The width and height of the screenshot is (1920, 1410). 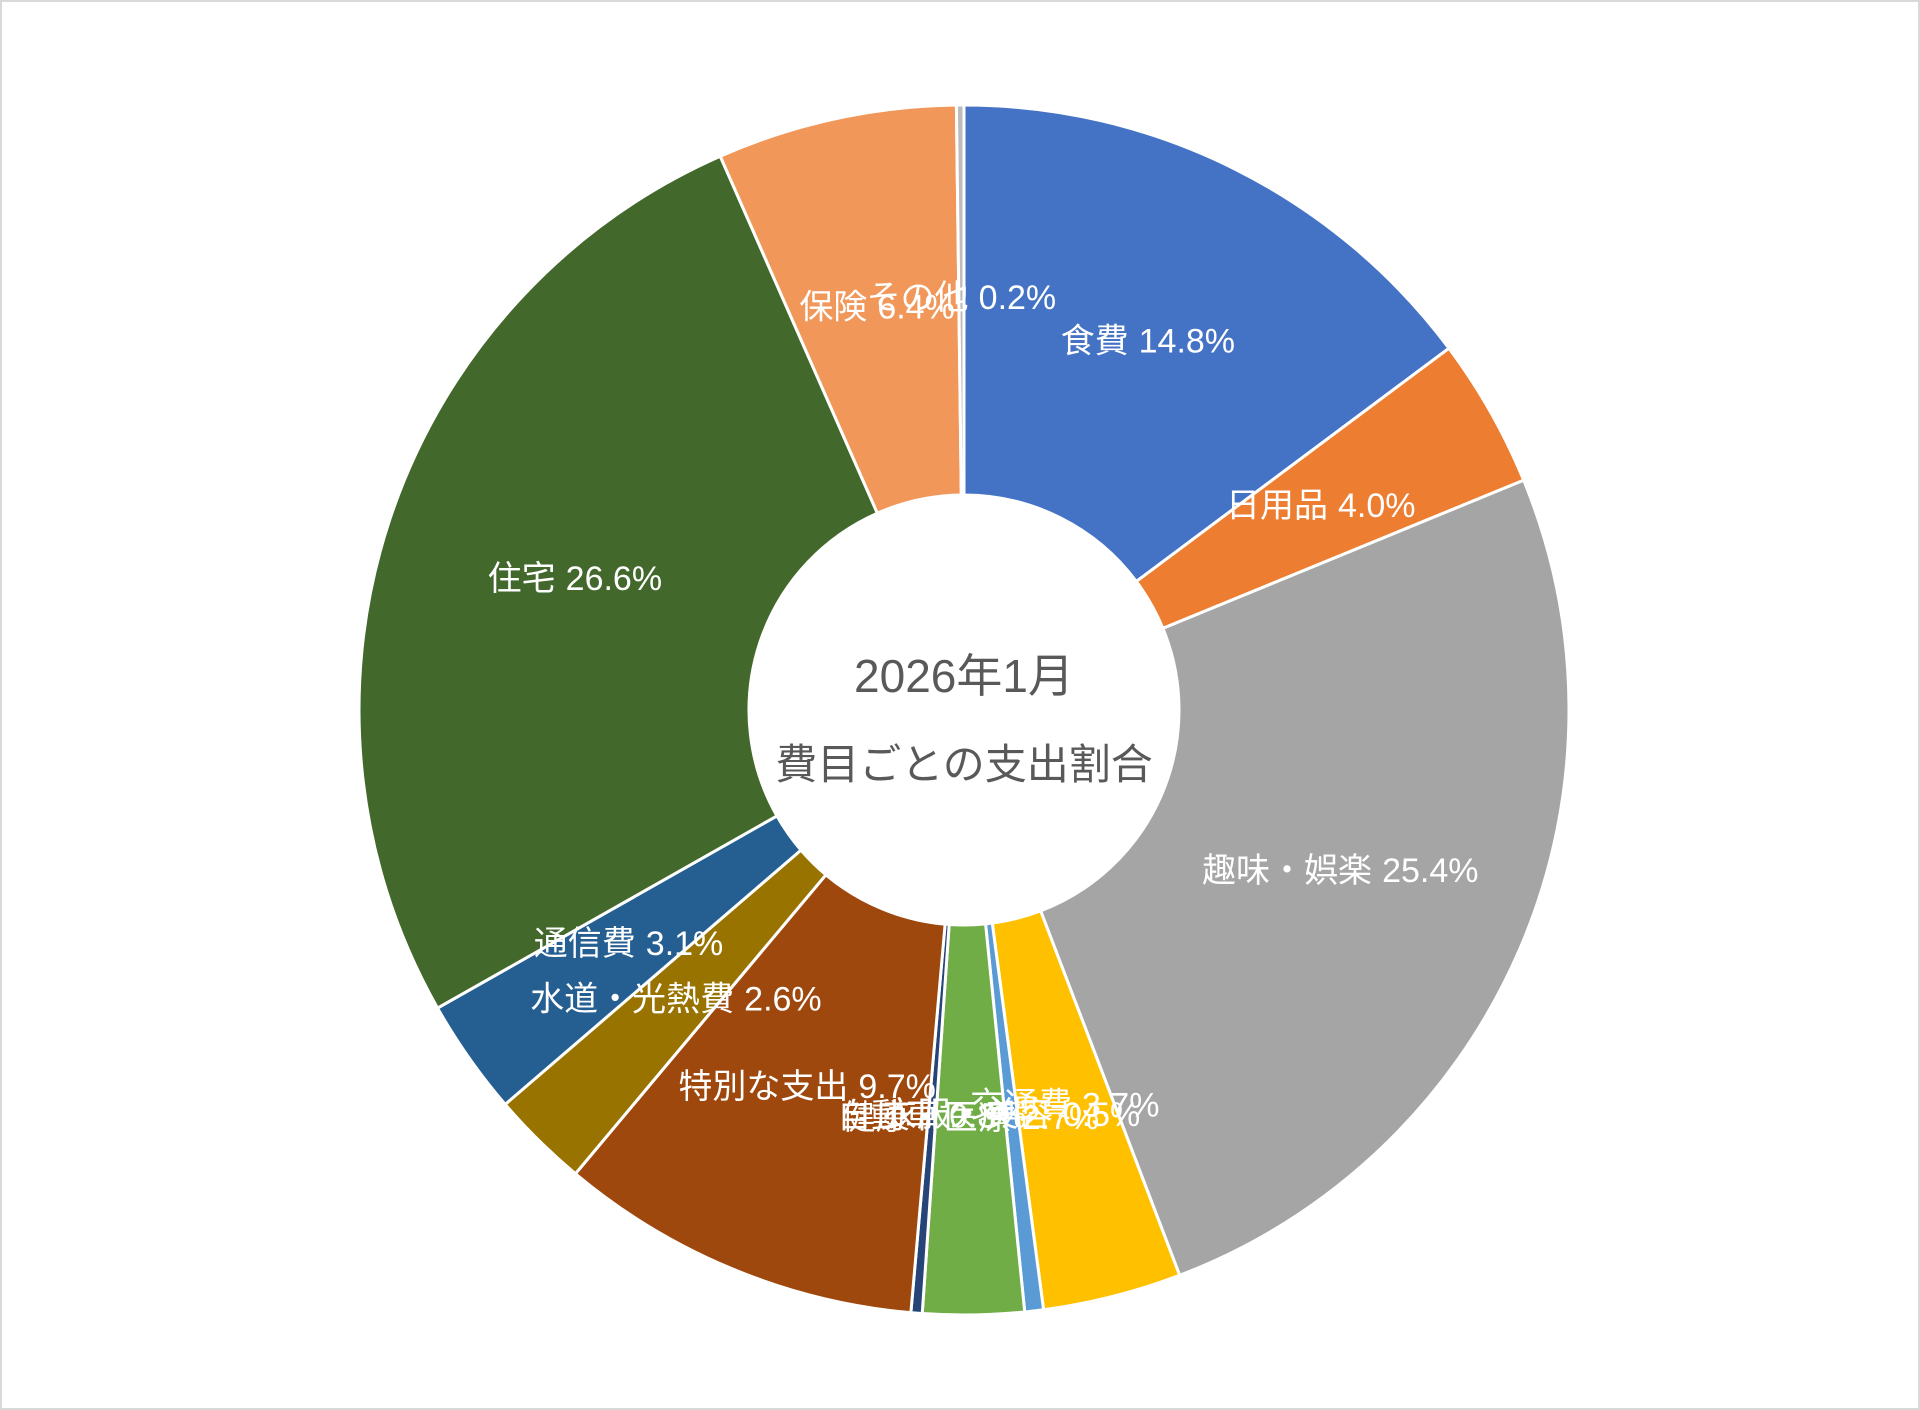 I want to click on label-value: 2.7%, so click(x=1060, y=1118).